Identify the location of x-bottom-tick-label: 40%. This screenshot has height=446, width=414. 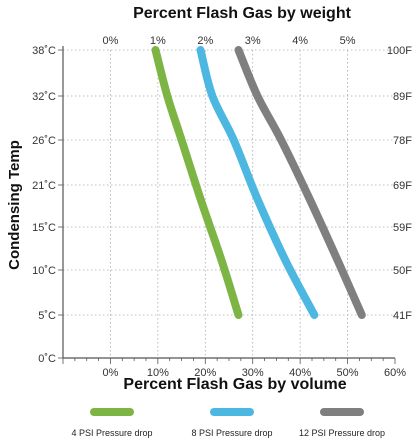
(300, 373).